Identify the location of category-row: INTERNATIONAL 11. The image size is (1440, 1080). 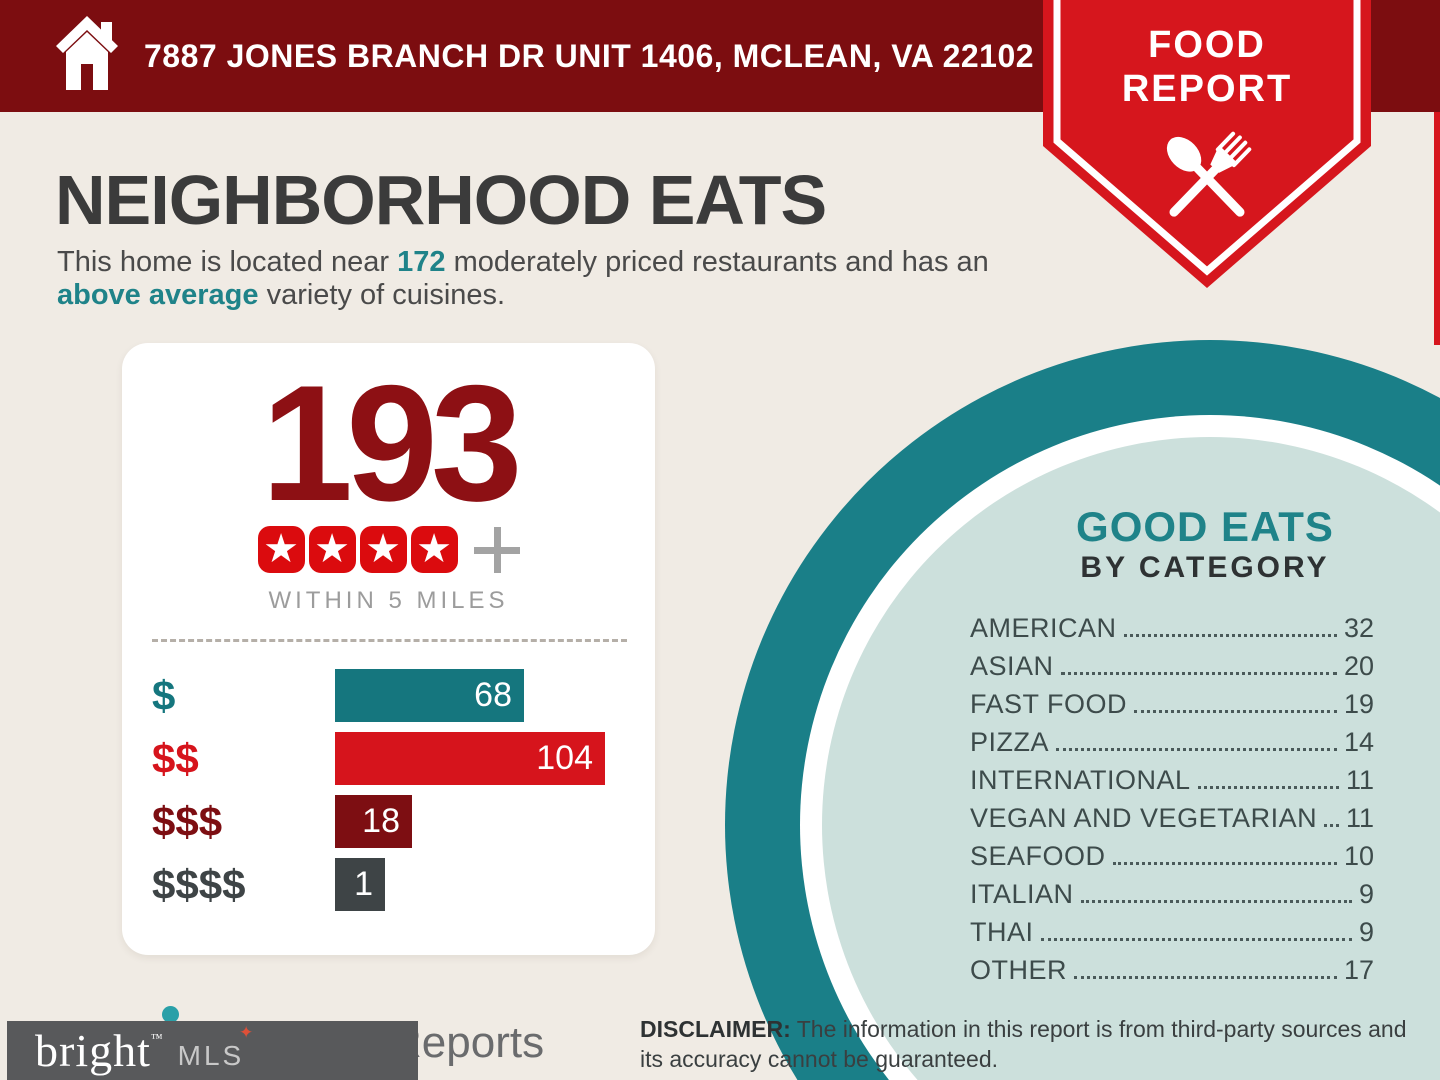
(1172, 777).